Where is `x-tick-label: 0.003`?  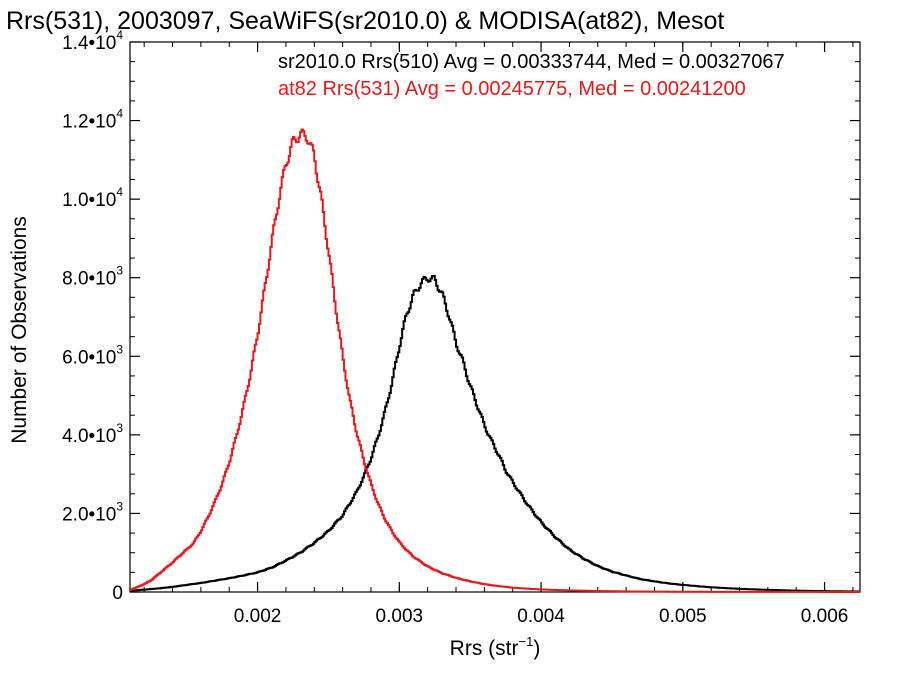 x-tick-label: 0.003 is located at coordinates (400, 616).